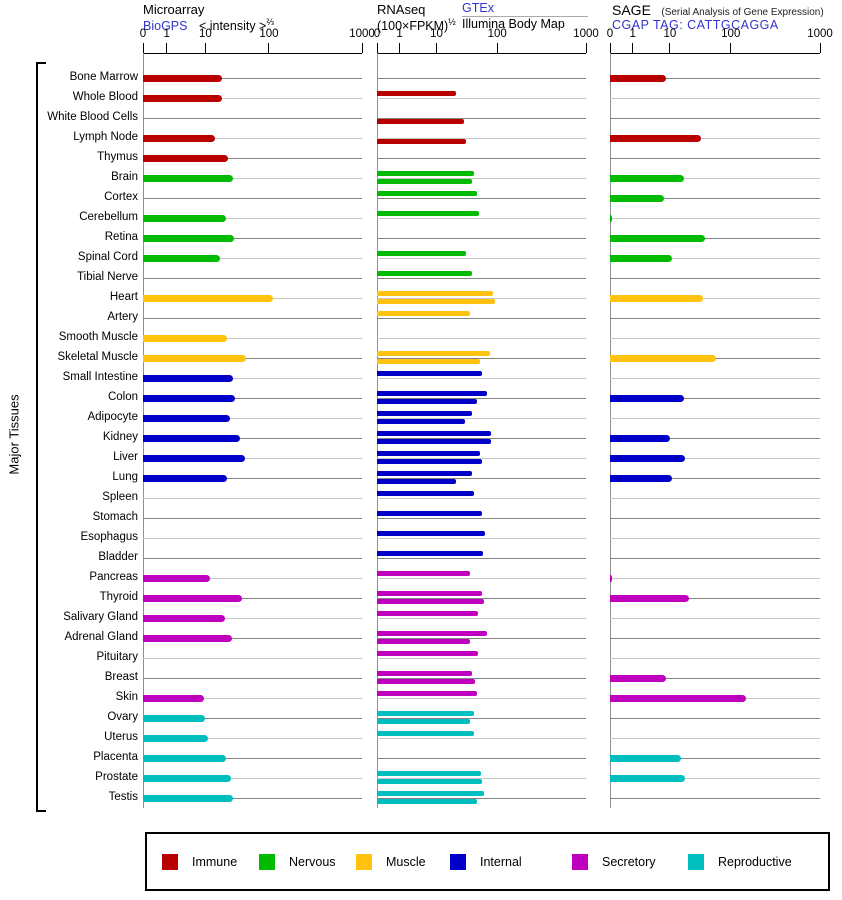 This screenshot has width=842, height=900. Describe the element at coordinates (614, 861) in the screenshot. I see `legend-item: Secretory` at that location.